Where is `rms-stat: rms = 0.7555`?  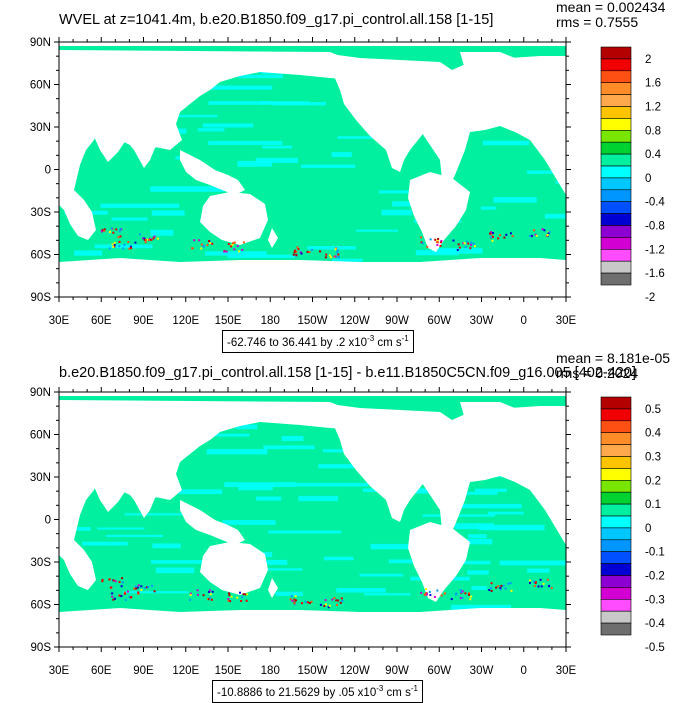 rms-stat: rms = 0.7555 is located at coordinates (597, 22).